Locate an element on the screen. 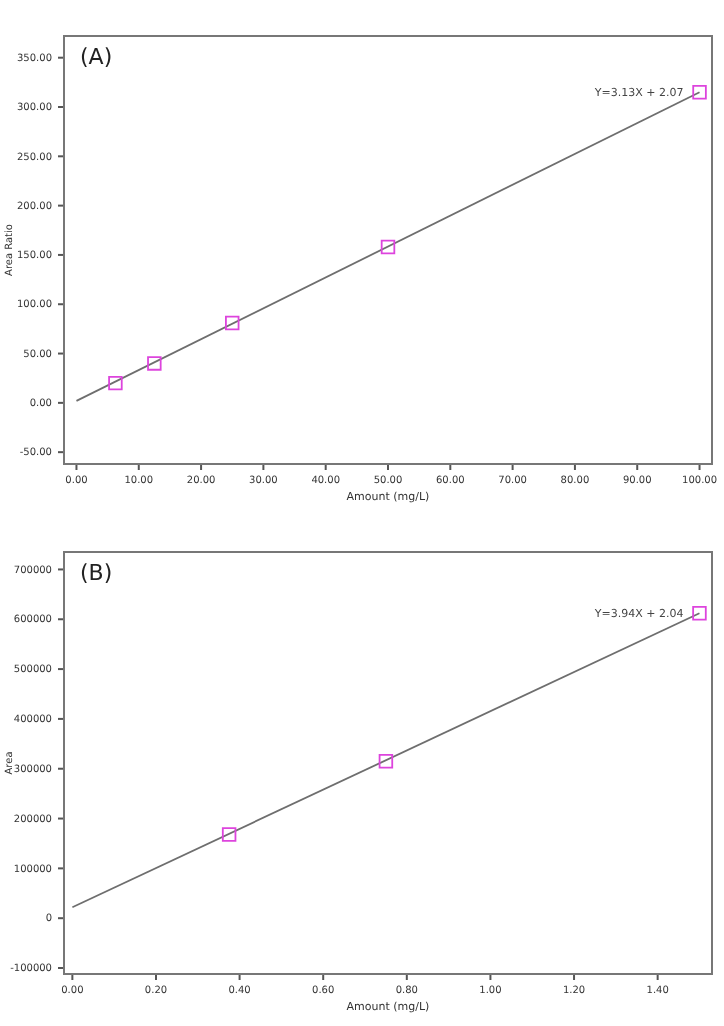 Image resolution: width=724 pixels, height=1026 pixels. chart-title: (A) is located at coordinates (96, 57).